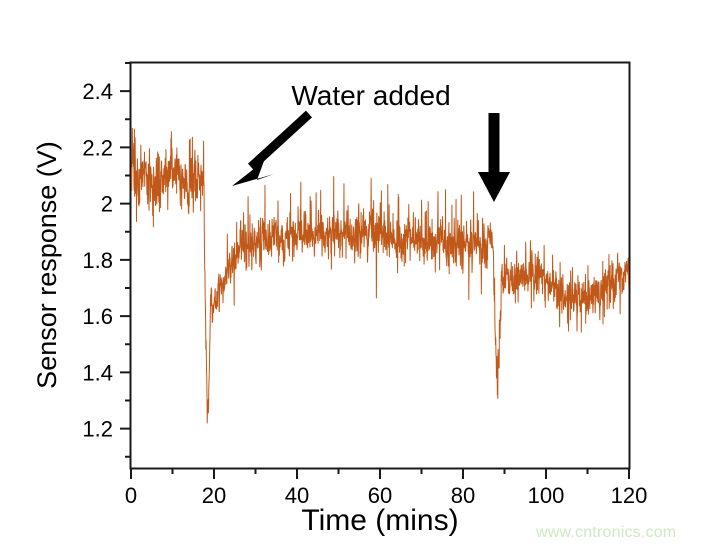 The width and height of the screenshot is (725, 555). What do you see at coordinates (97, 316) in the screenshot?
I see `y-tick-label: 1.6` at bounding box center [97, 316].